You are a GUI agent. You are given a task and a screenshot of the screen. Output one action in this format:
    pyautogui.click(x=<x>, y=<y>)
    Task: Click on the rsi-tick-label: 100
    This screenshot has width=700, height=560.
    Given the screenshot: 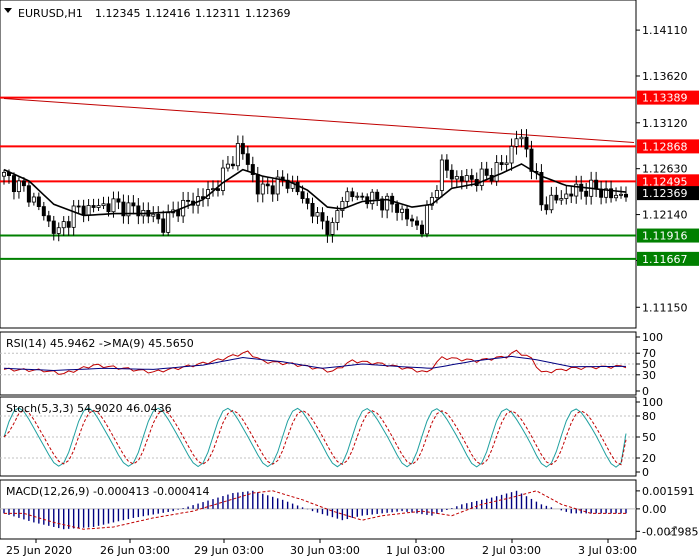 What is the action you would take?
    pyautogui.click(x=652, y=337)
    